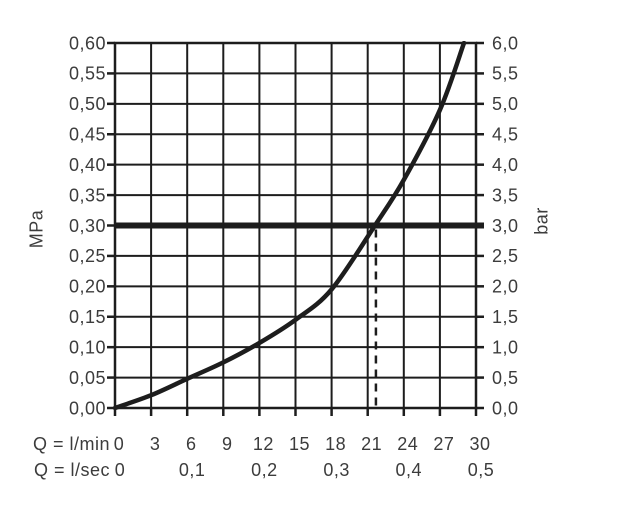 This screenshot has height=530, width=643. I want to click on x-lmin-tick-label: 21, so click(371, 444).